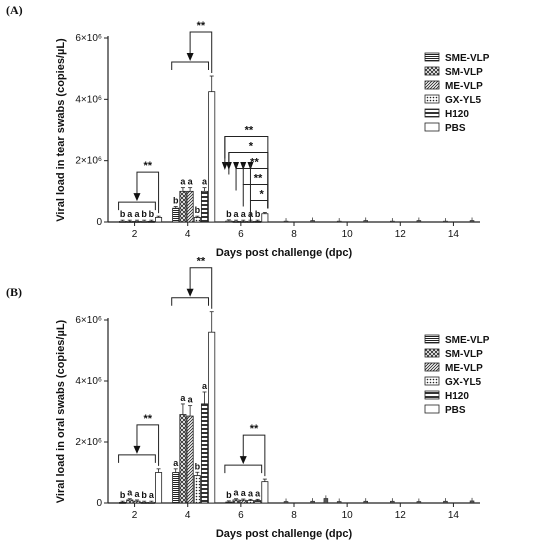 The image size is (534, 550). Describe the element at coordinates (457, 114) in the screenshot. I see `legend-label-h120: H120` at that location.